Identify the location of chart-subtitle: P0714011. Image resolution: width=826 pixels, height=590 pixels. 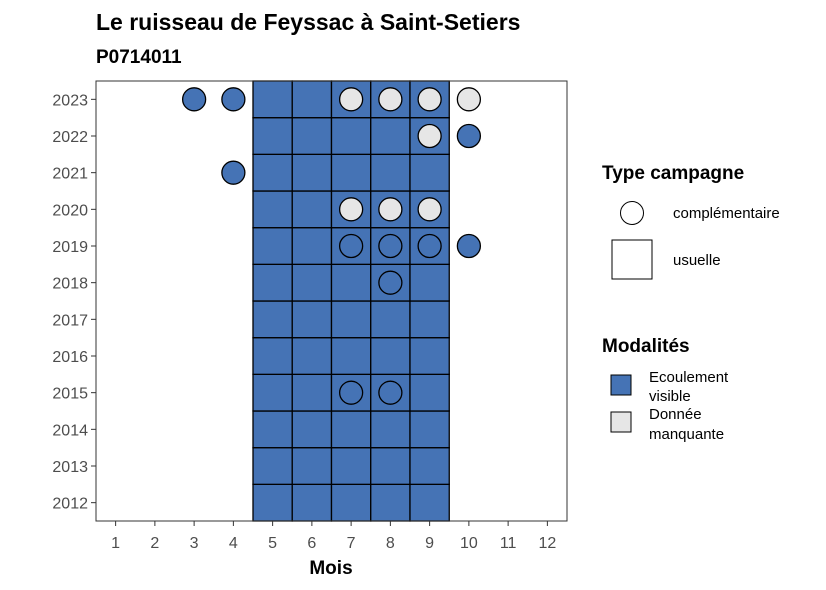
(139, 57).